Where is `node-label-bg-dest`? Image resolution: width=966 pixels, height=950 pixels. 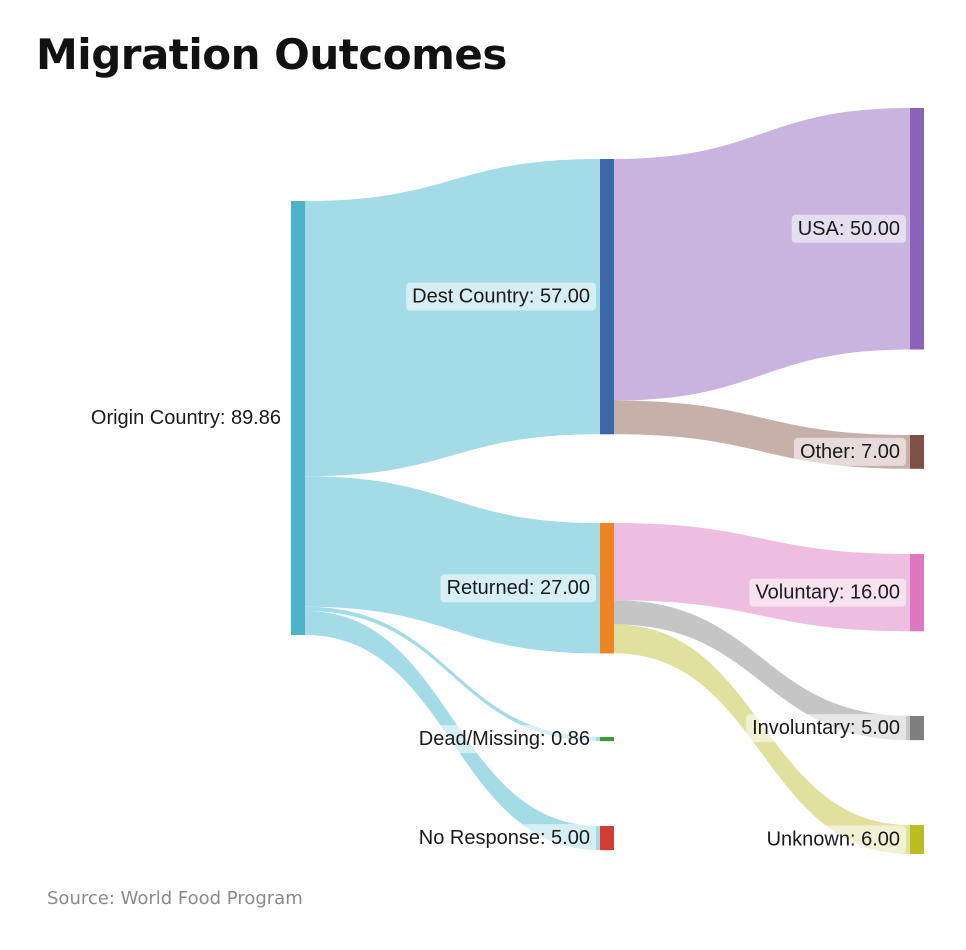
node-label-bg-dest is located at coordinates (501, 296).